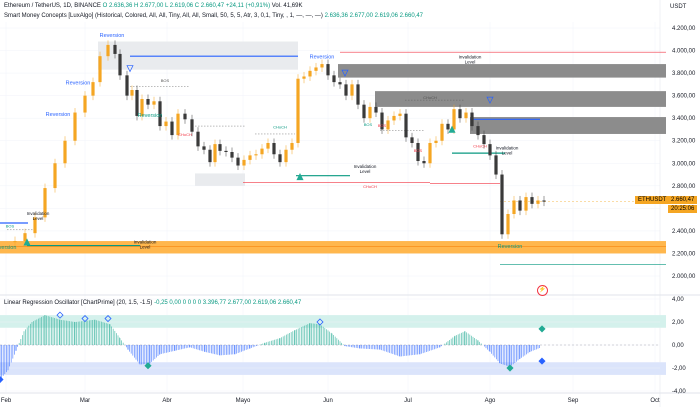 This screenshot has width=700, height=407. Describe the element at coordinates (684, 74) in the screenshot. I see `price-tick-label: 3.800,00` at that location.